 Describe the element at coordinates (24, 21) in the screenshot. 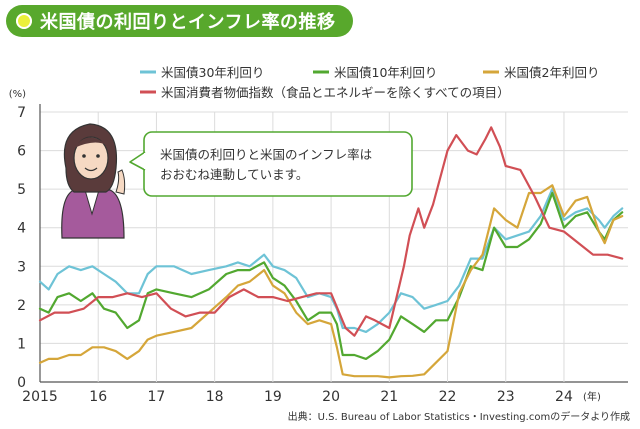

I see `bullet-dot-icon` at that location.